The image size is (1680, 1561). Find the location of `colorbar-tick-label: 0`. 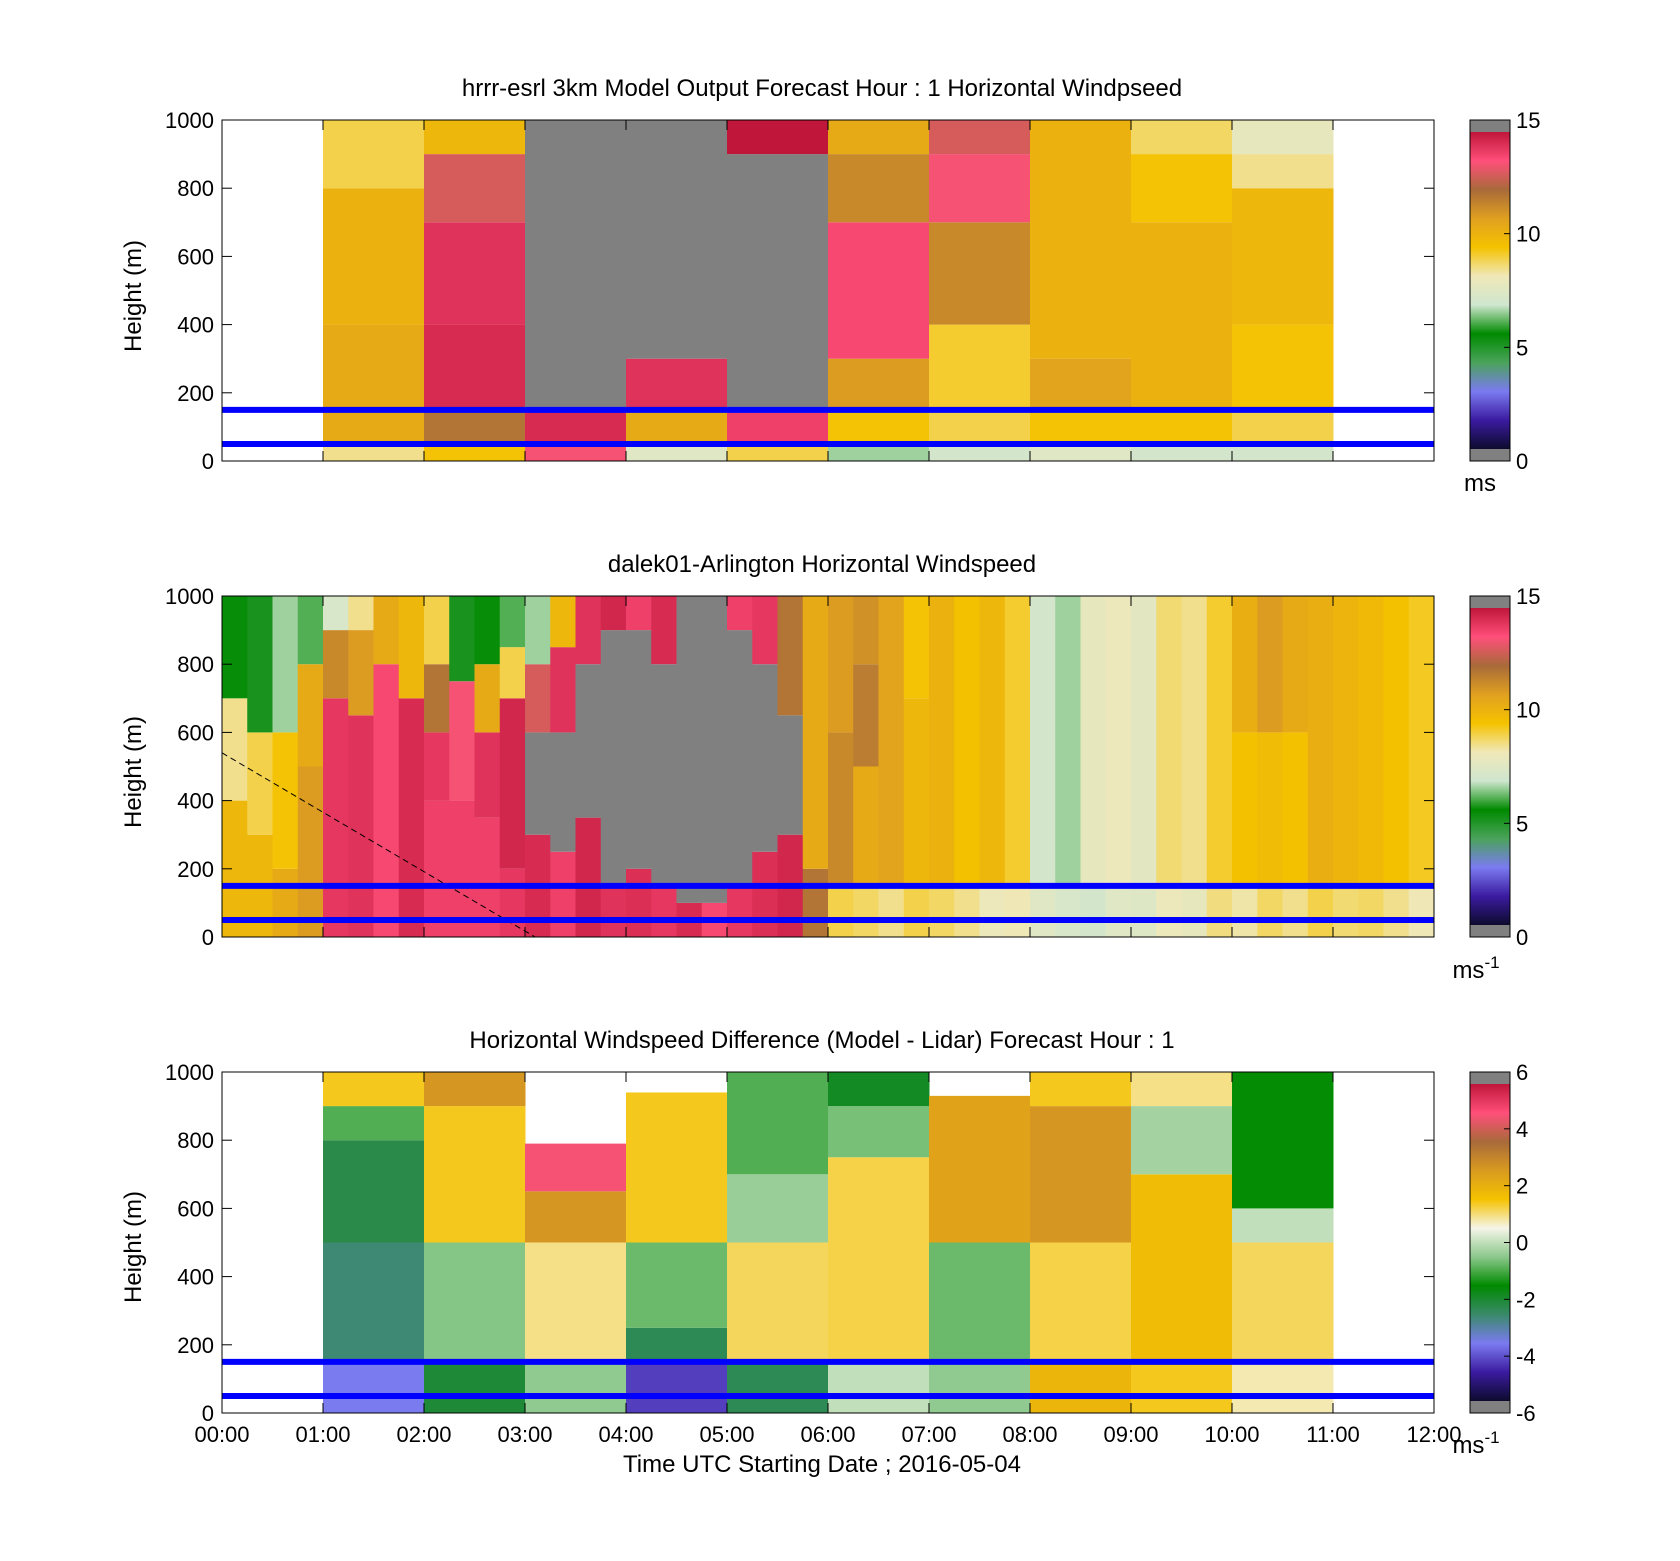

colorbar-tick-label: 0 is located at coordinates (1522, 1243).